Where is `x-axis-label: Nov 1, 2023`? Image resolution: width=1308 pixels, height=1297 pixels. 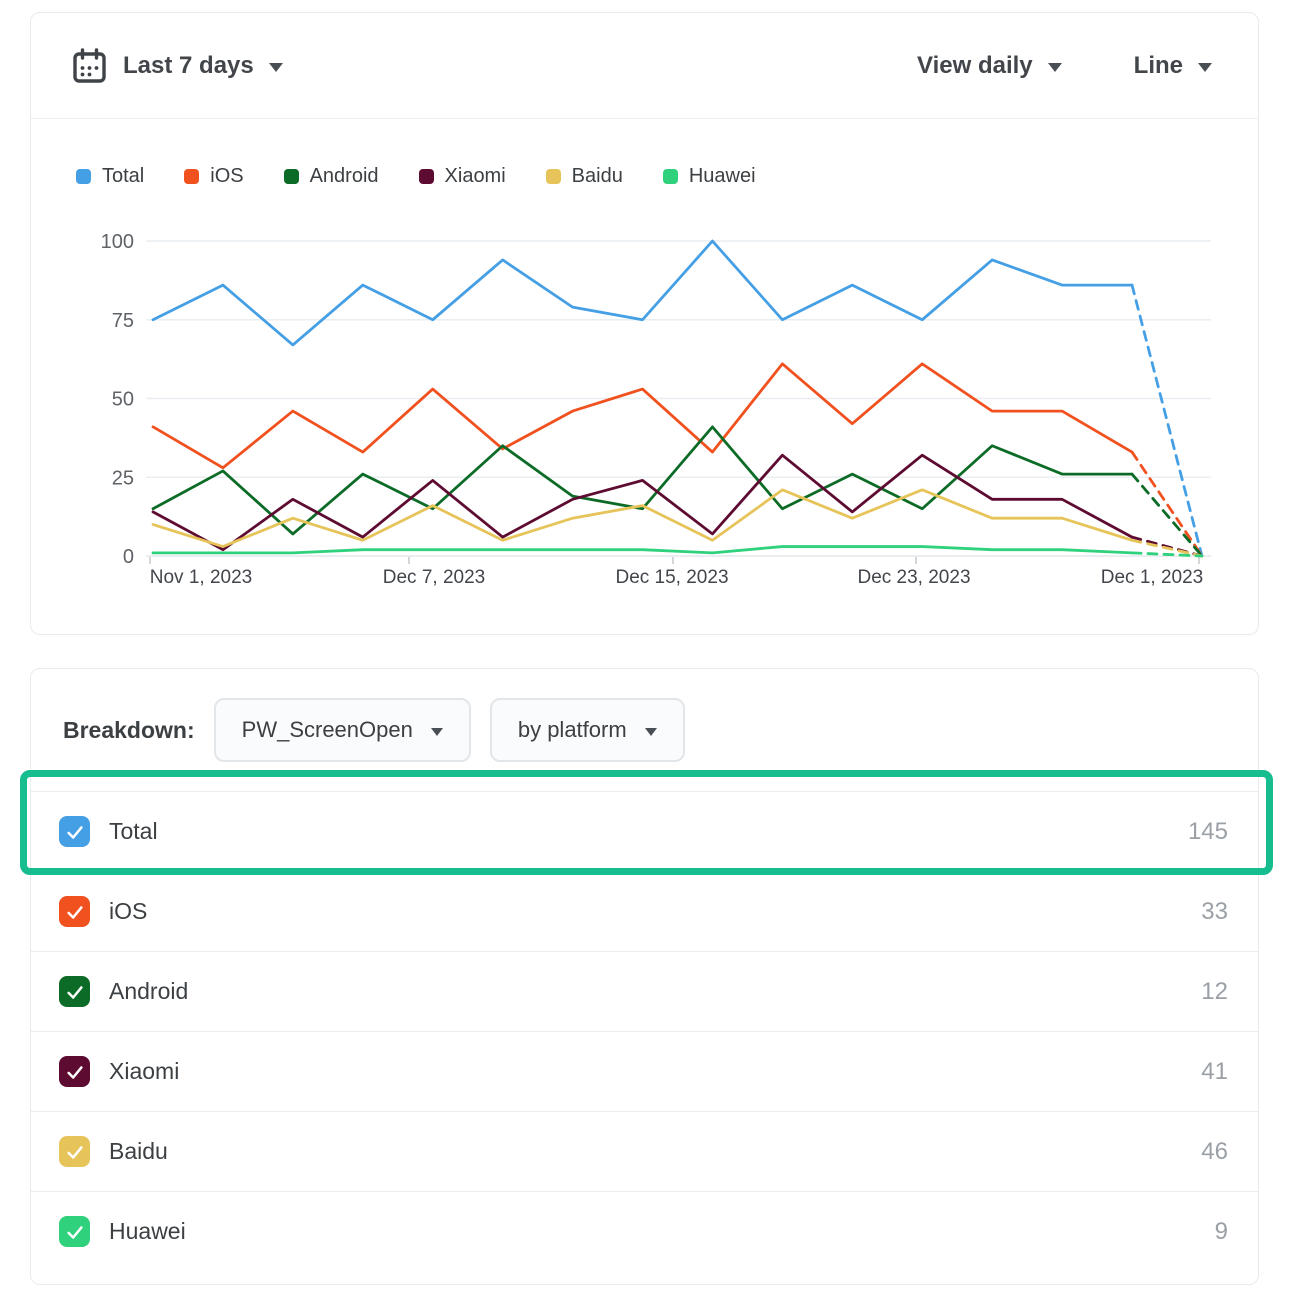
x-axis-label: Nov 1, 2023 is located at coordinates (201, 577).